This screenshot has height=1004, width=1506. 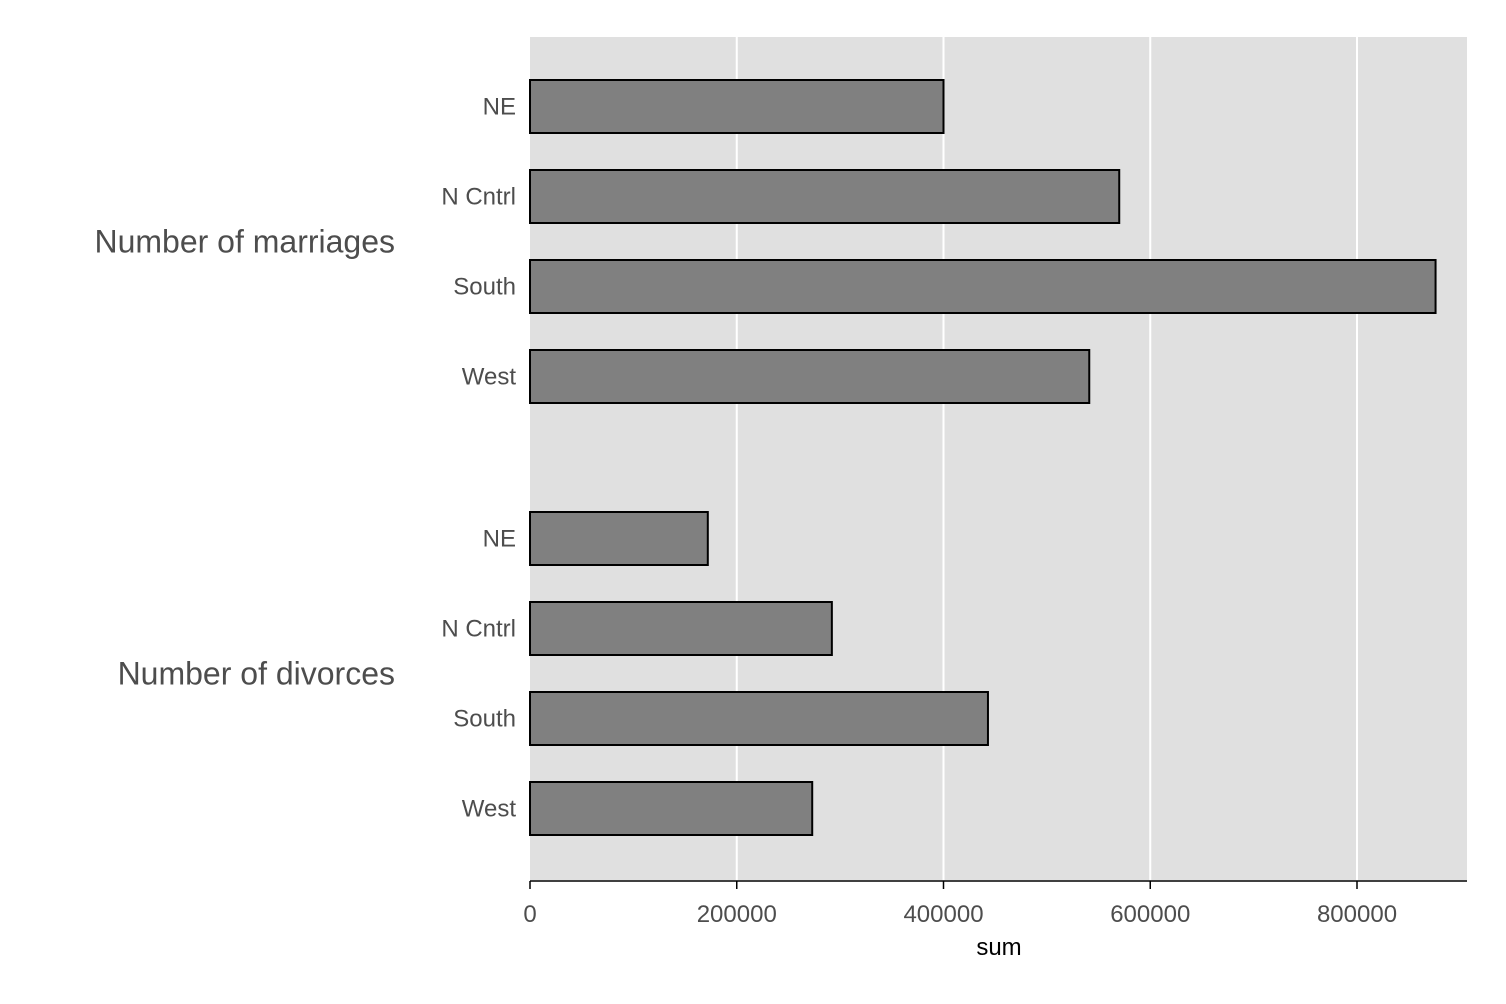 What do you see at coordinates (244, 242) in the screenshot?
I see `group-label: Number of marriages` at bounding box center [244, 242].